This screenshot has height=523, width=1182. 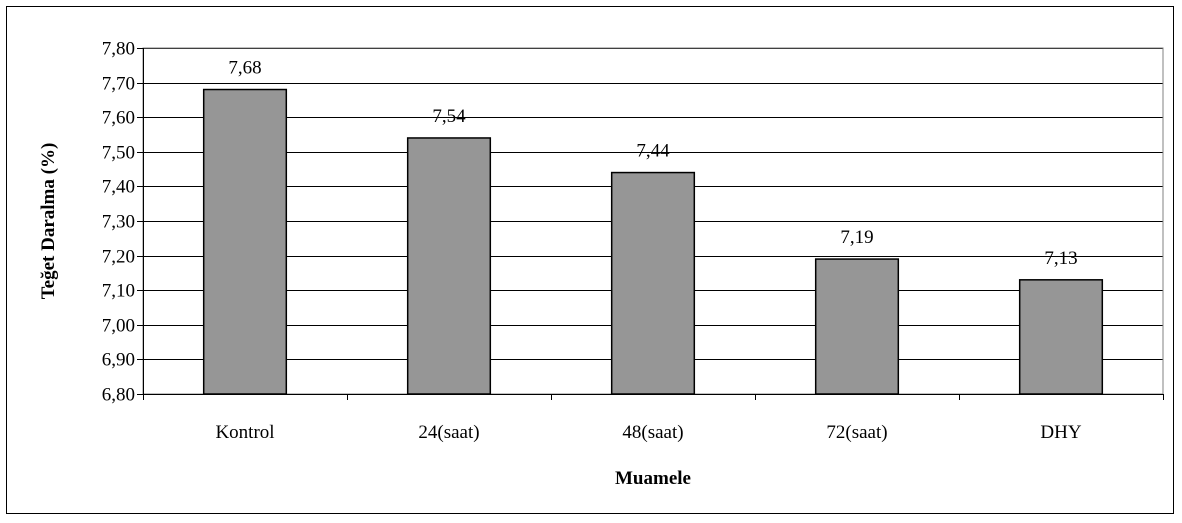 I want to click on x-tick-label: 24(saat), so click(x=448, y=432).